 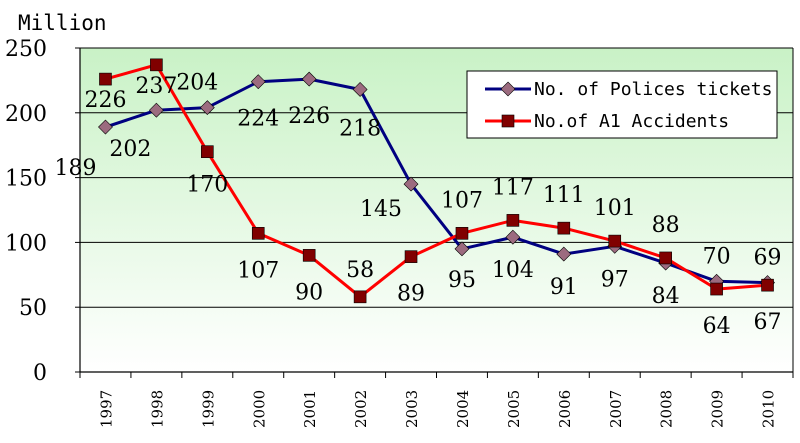 I want to click on x-tick-label-2004: 2004, so click(x=463, y=409).